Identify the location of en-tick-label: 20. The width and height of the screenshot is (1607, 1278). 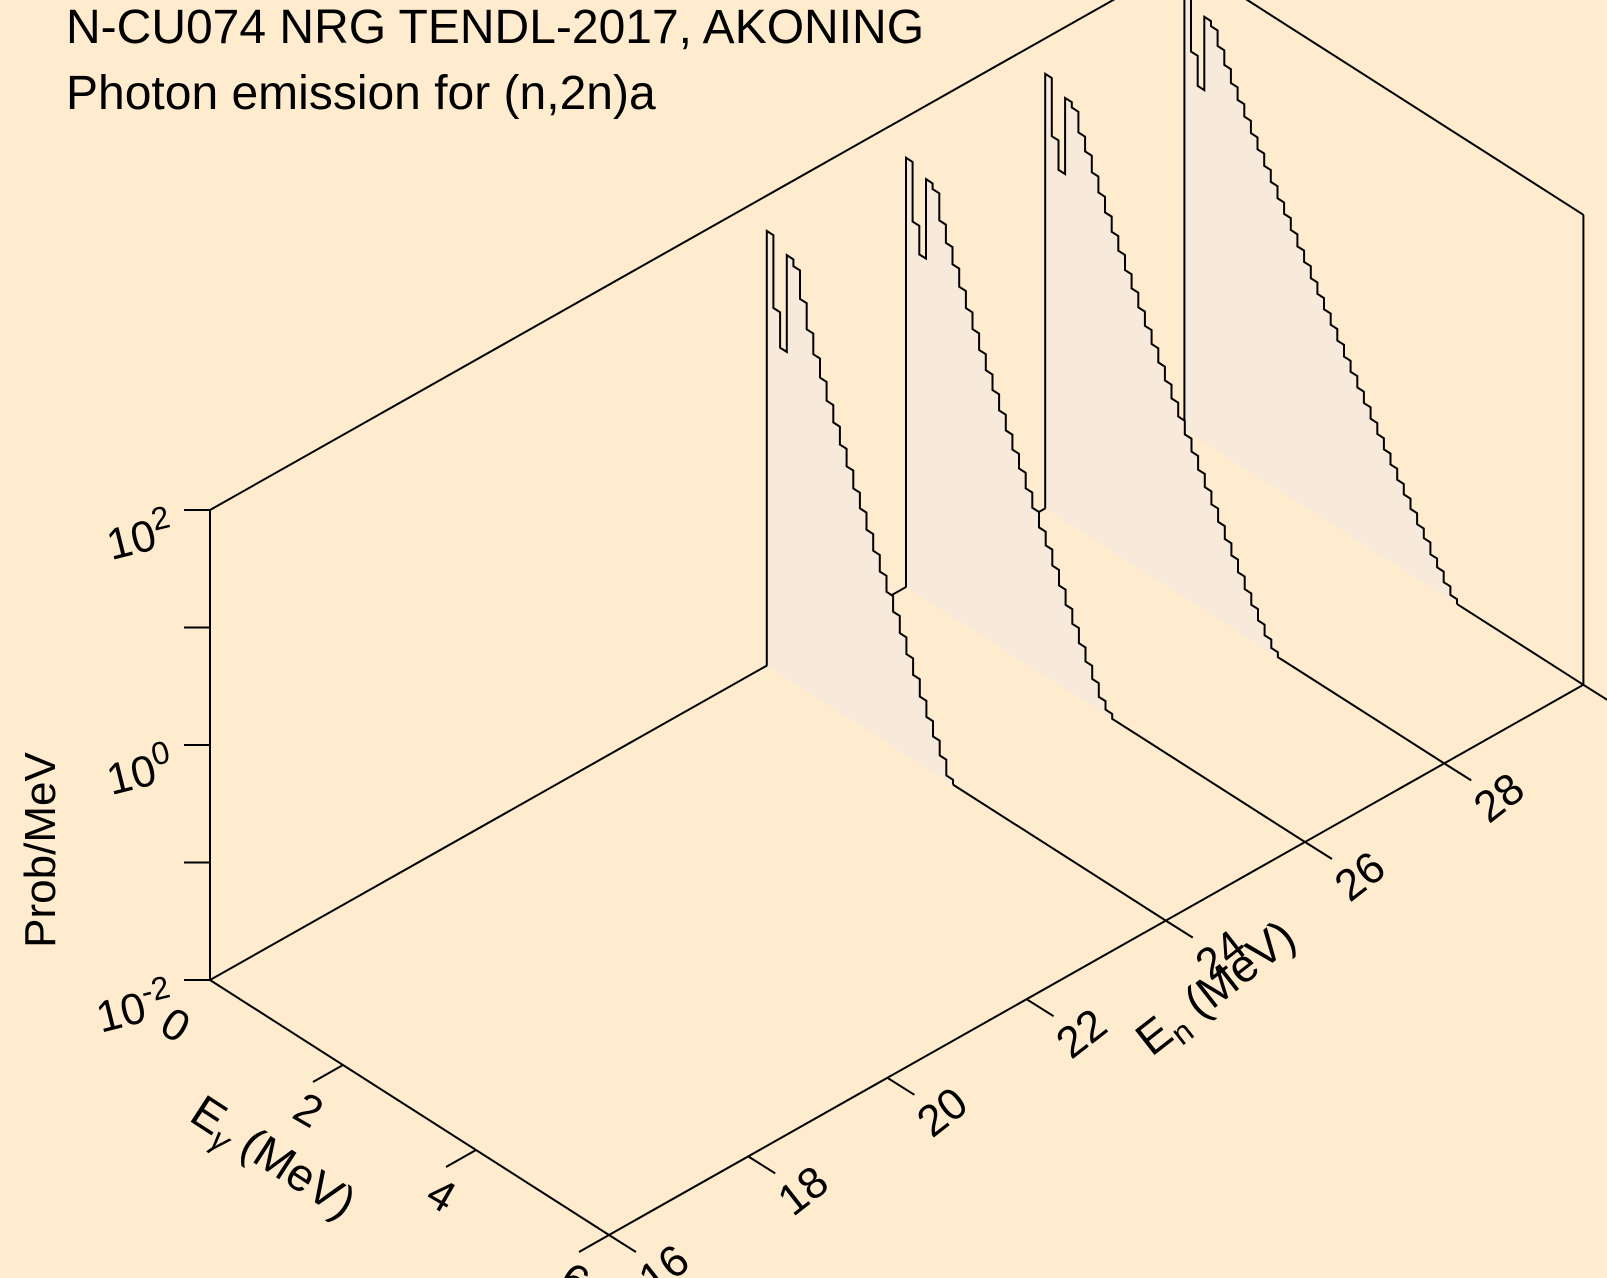
(942, 1112).